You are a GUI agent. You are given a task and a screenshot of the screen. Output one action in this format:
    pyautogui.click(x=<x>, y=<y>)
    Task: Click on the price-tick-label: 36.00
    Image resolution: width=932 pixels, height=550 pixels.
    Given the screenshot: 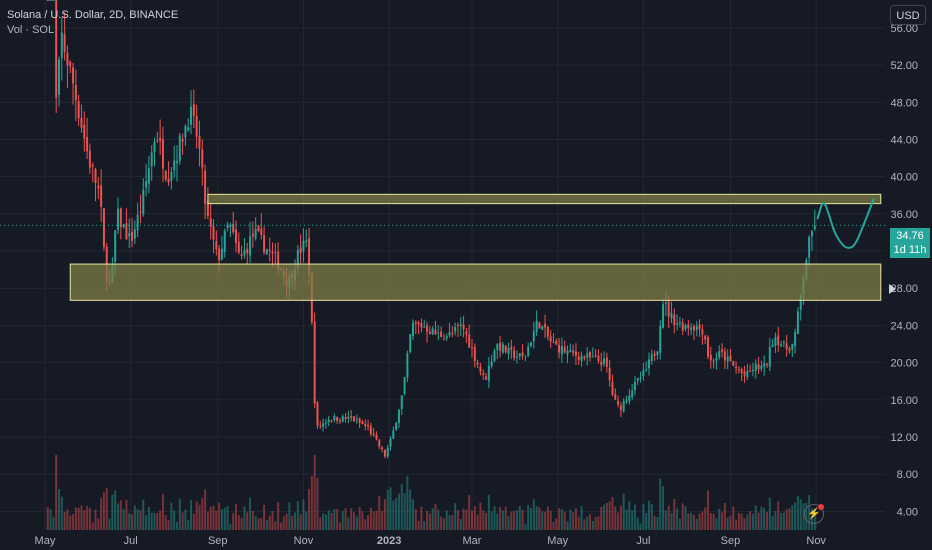 What is the action you would take?
    pyautogui.click(x=904, y=215)
    